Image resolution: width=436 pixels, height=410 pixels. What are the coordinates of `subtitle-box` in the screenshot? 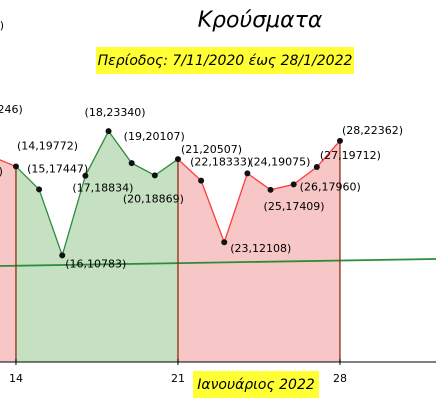 It's located at (225, 60).